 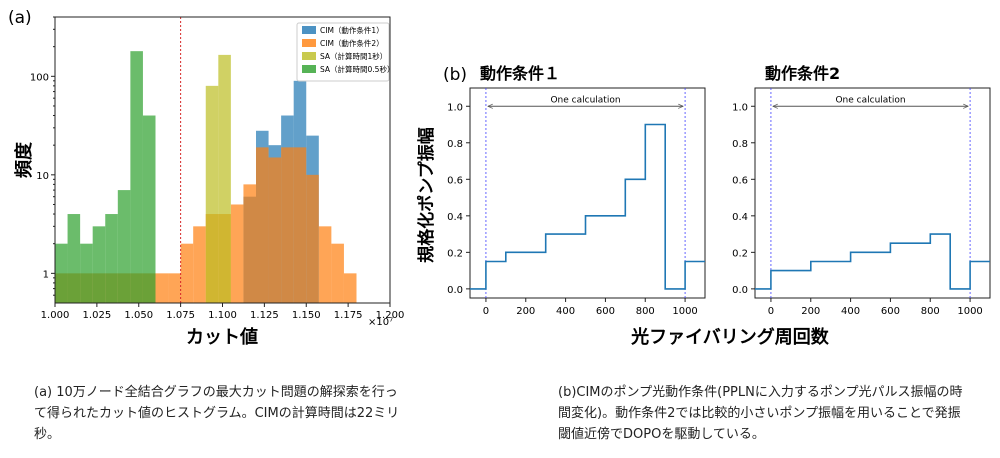 I want to click on subplot-title: 動作条件2, so click(x=802, y=73).